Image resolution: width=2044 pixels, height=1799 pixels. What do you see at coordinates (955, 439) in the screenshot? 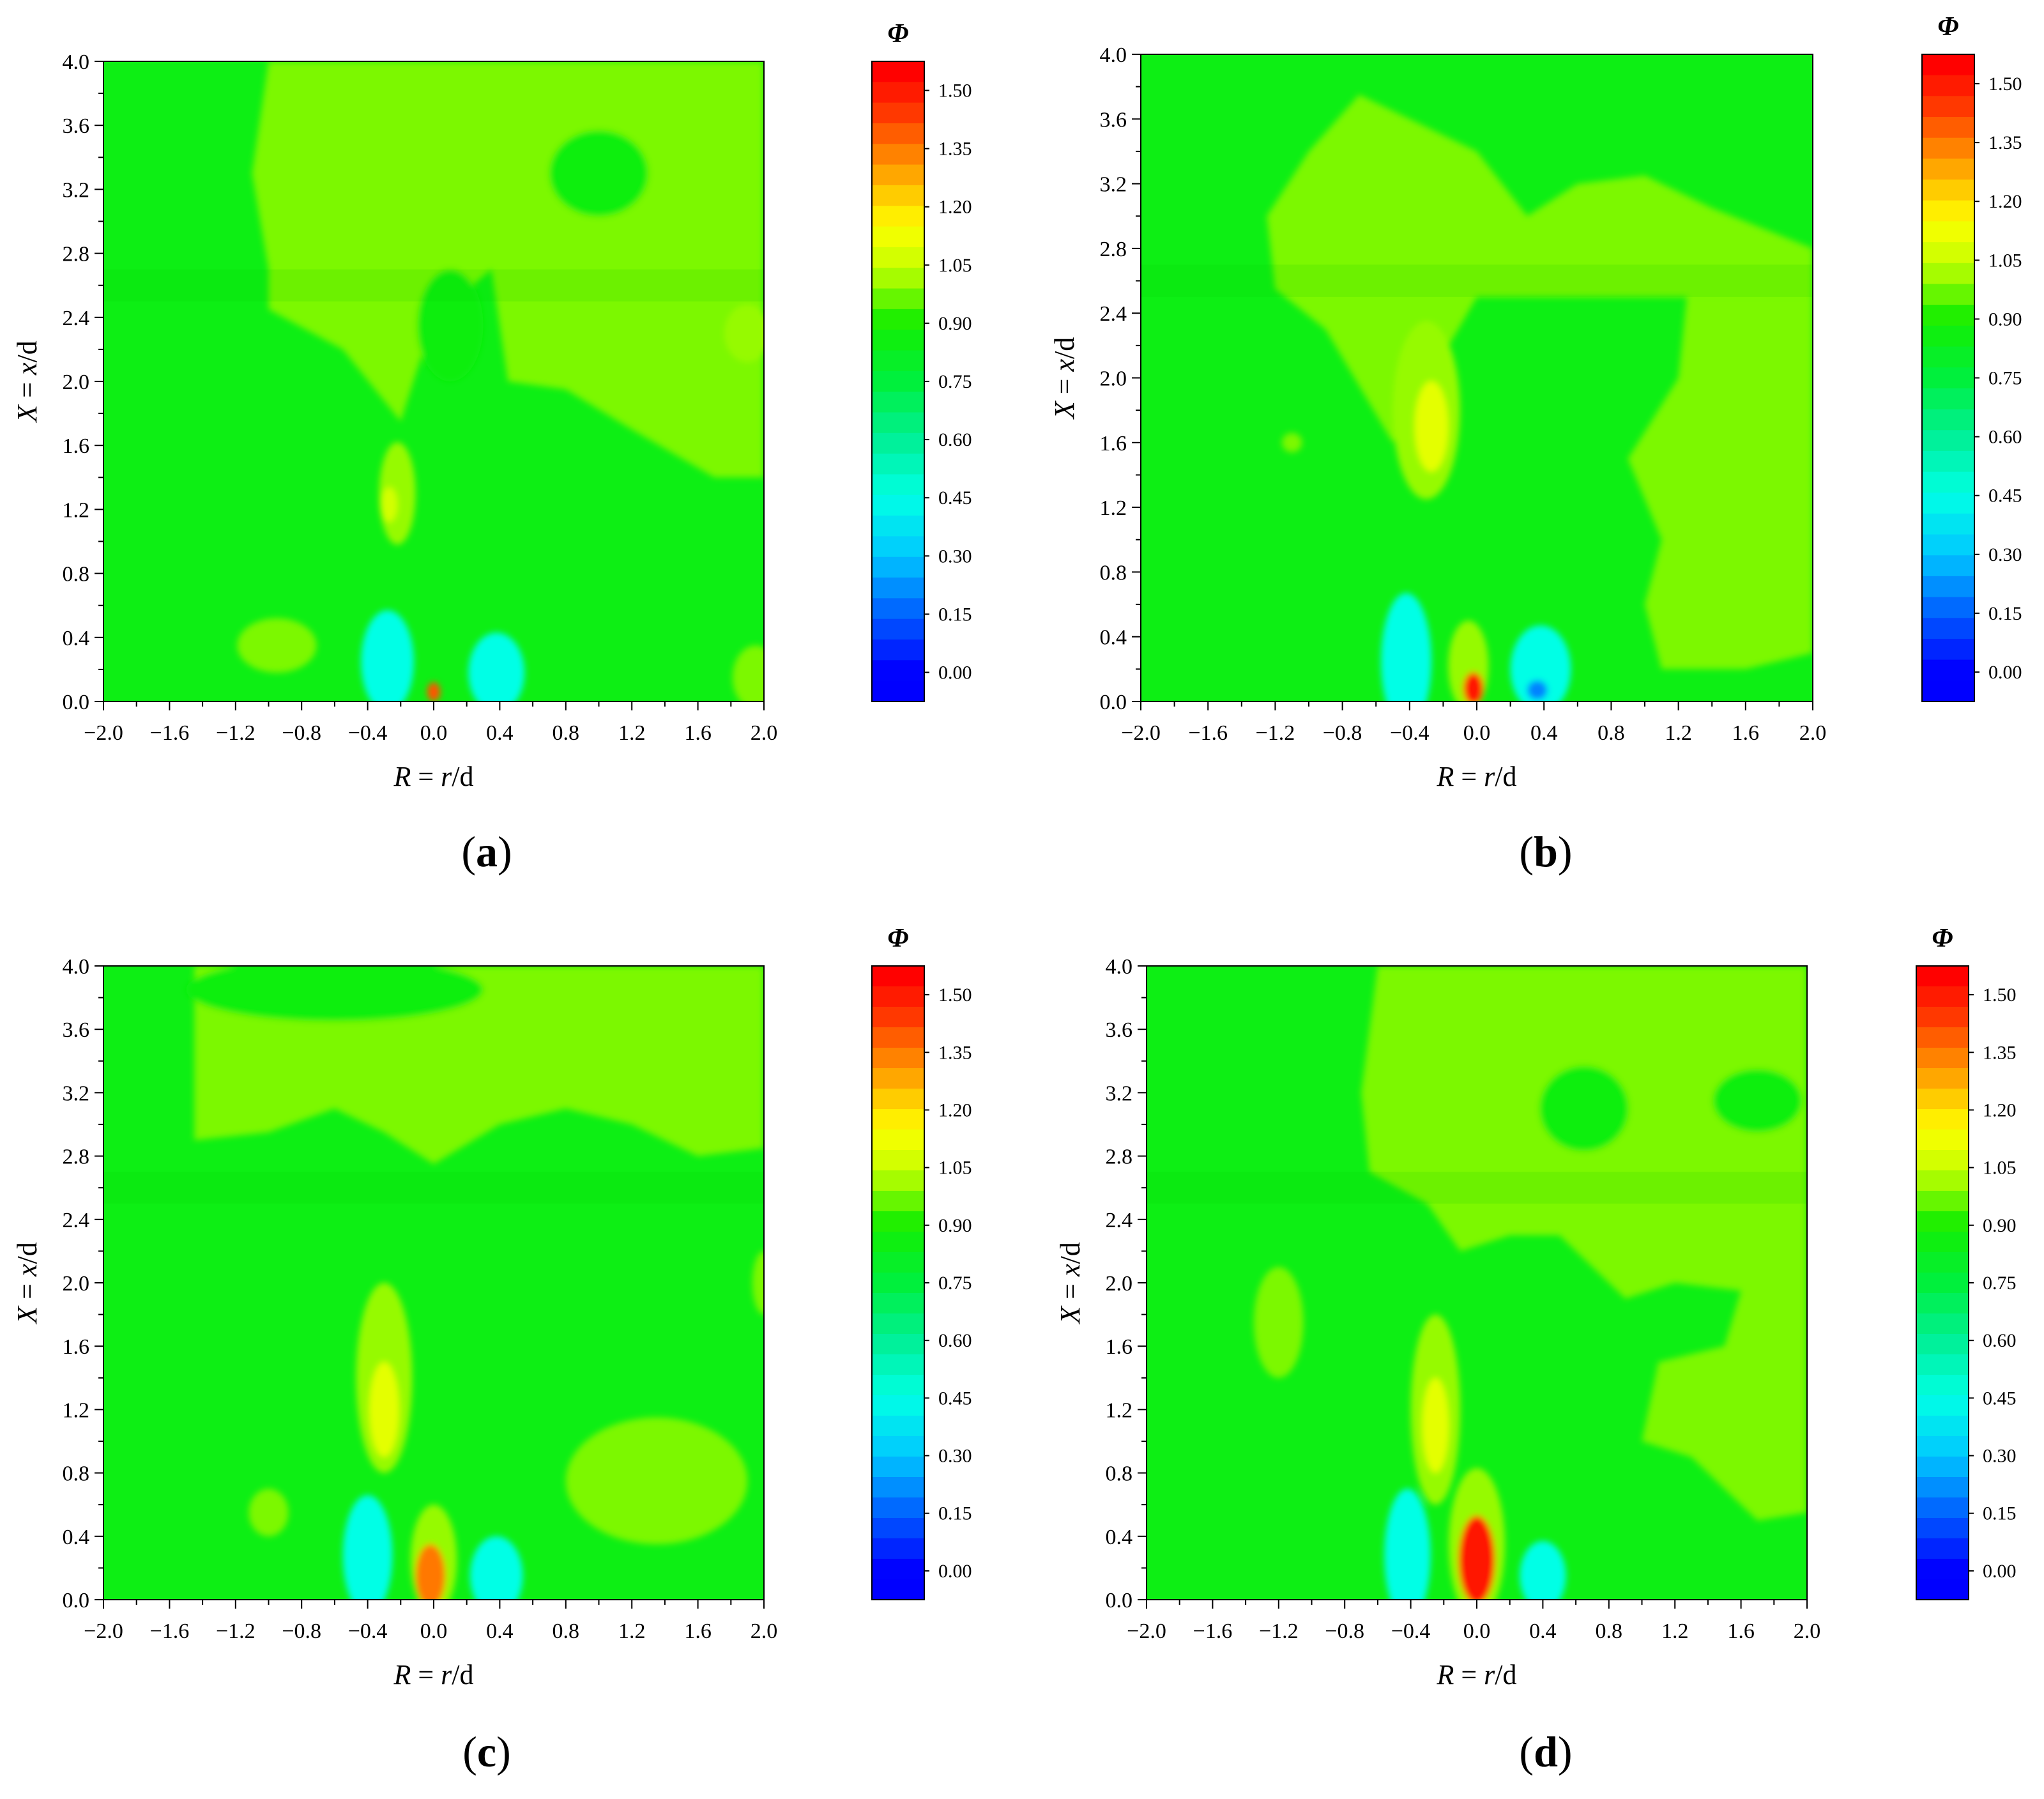
I see `colorbar-tick-label: 0.60` at bounding box center [955, 439].